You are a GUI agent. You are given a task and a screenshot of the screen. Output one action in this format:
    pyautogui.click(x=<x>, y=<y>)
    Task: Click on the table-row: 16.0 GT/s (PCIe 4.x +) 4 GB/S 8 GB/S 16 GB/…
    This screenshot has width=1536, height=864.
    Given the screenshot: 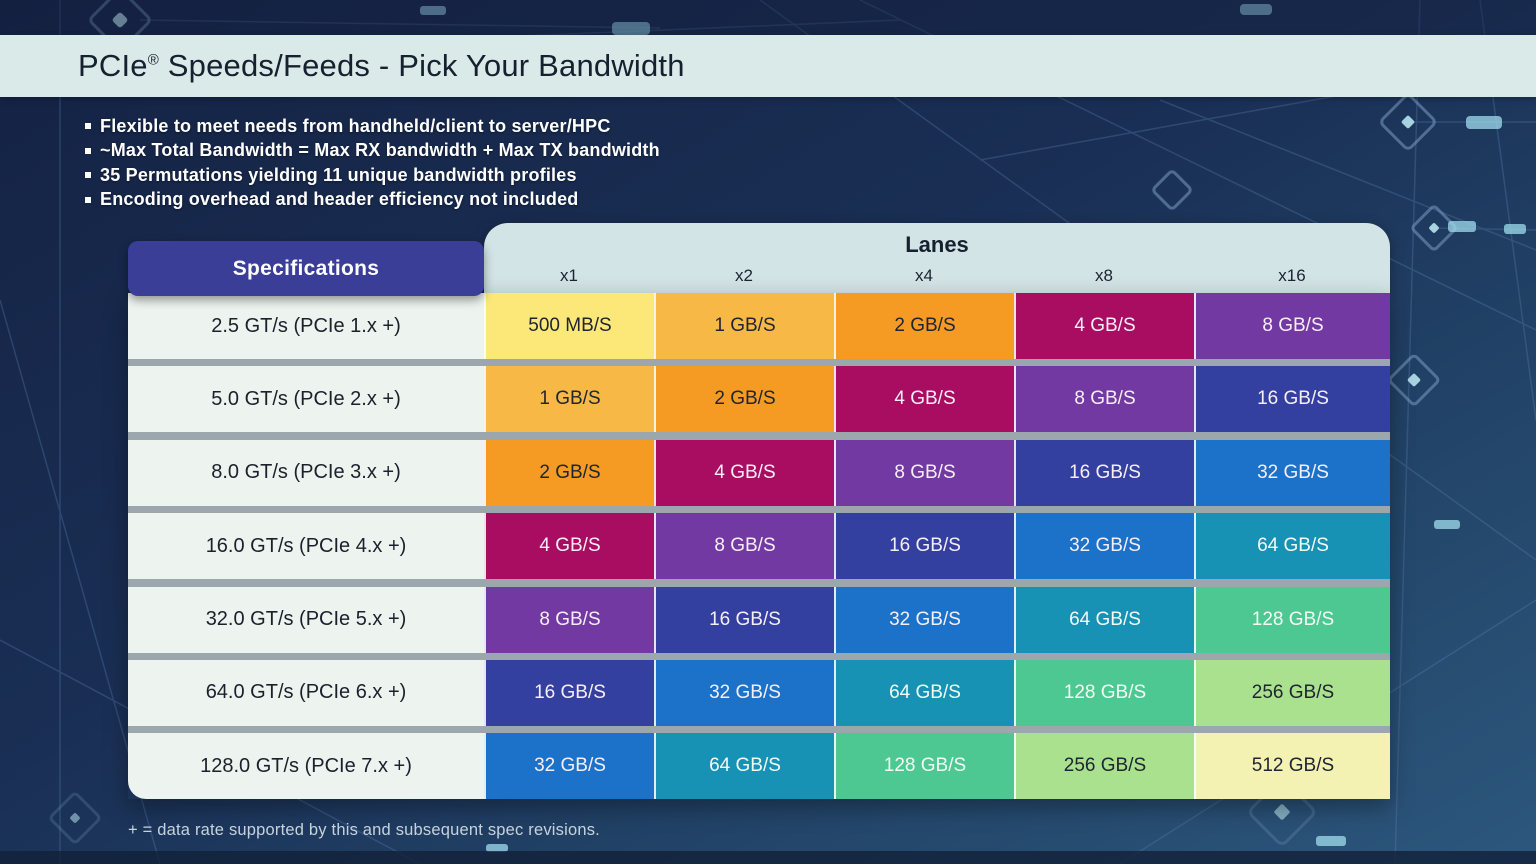 What is the action you would take?
    pyautogui.click(x=759, y=546)
    